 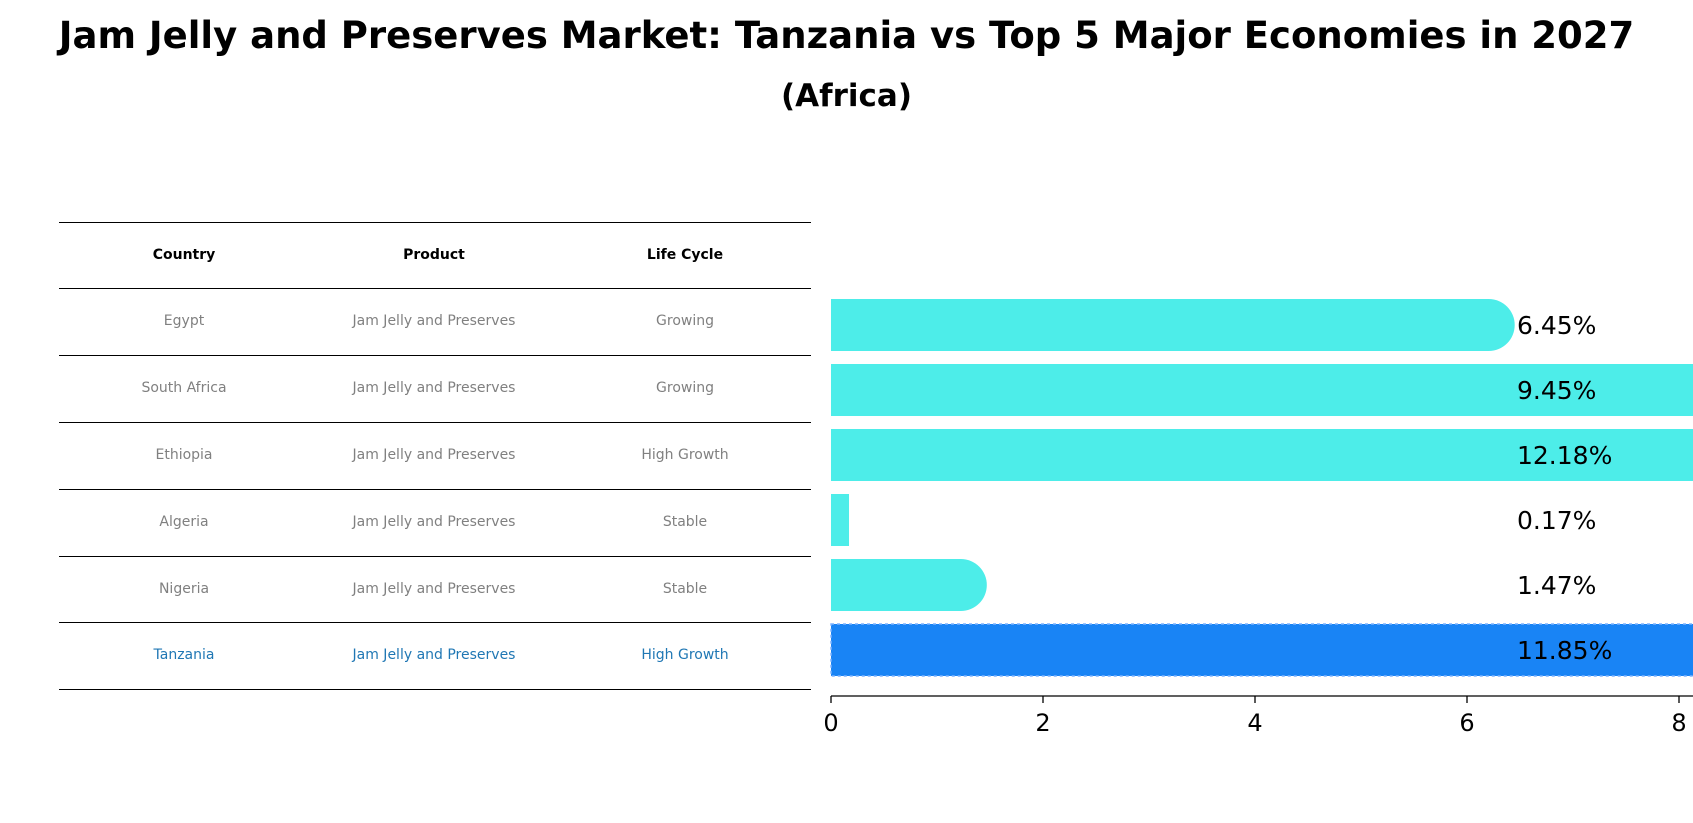 What do you see at coordinates (184, 455) in the screenshot?
I see `cell-country: Ethiopia` at bounding box center [184, 455].